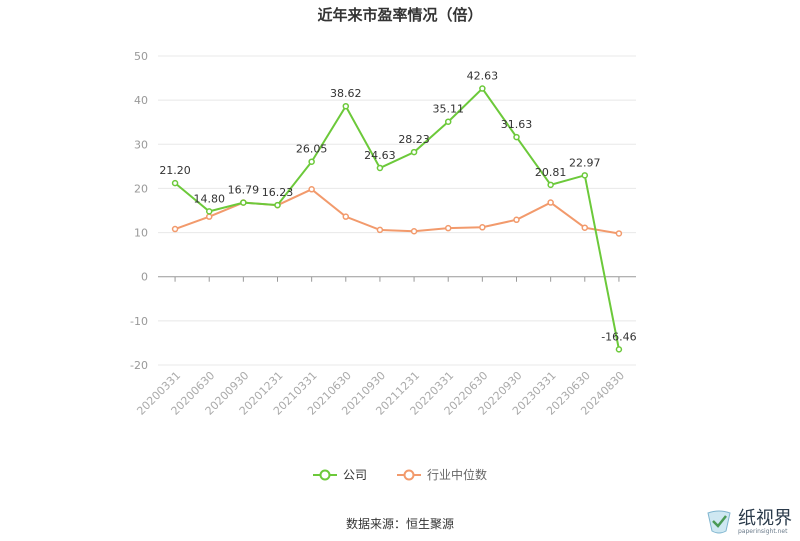  What do you see at coordinates (139, 211) in the screenshot?
I see `y-axis: 50 40 30 20 10 0 -10 -20` at bounding box center [139, 211].